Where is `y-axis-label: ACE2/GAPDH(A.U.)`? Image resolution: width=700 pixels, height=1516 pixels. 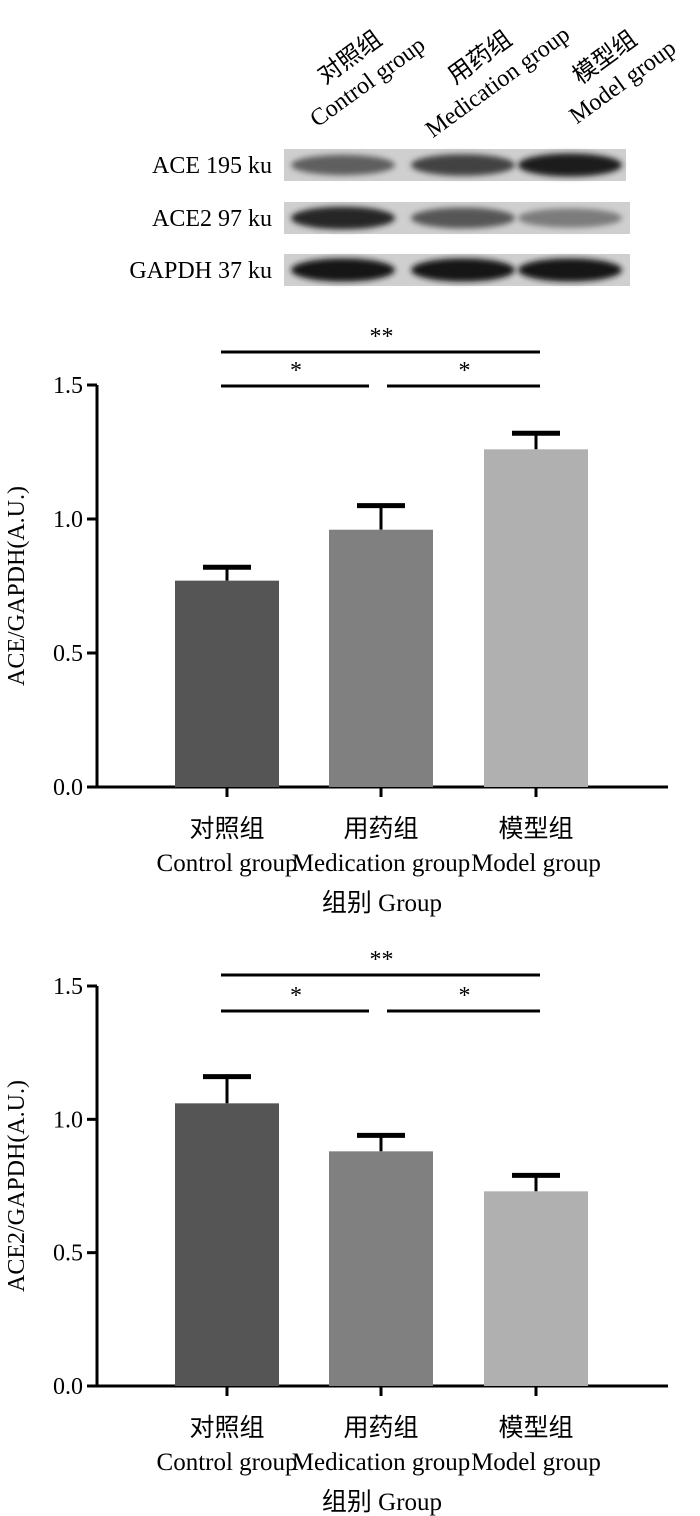 y-axis-label: ACE2/GAPDH(A.U.) is located at coordinates (17, 1186).